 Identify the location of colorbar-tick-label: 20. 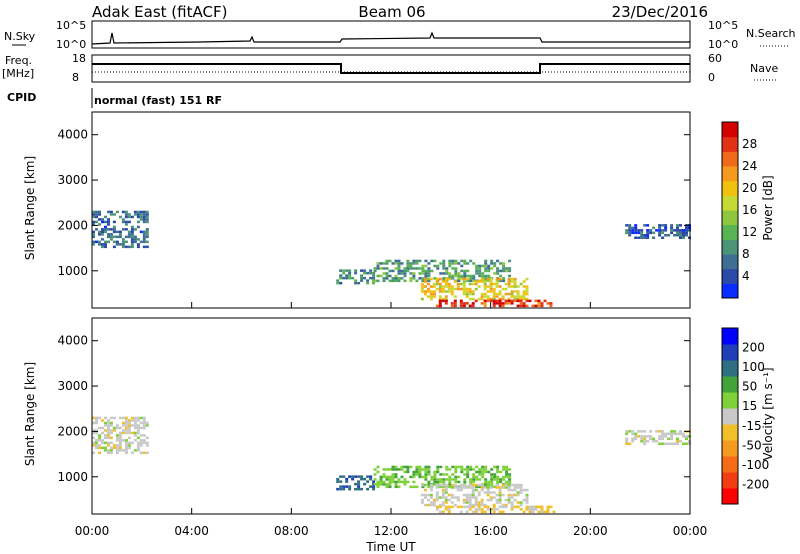
(749, 188).